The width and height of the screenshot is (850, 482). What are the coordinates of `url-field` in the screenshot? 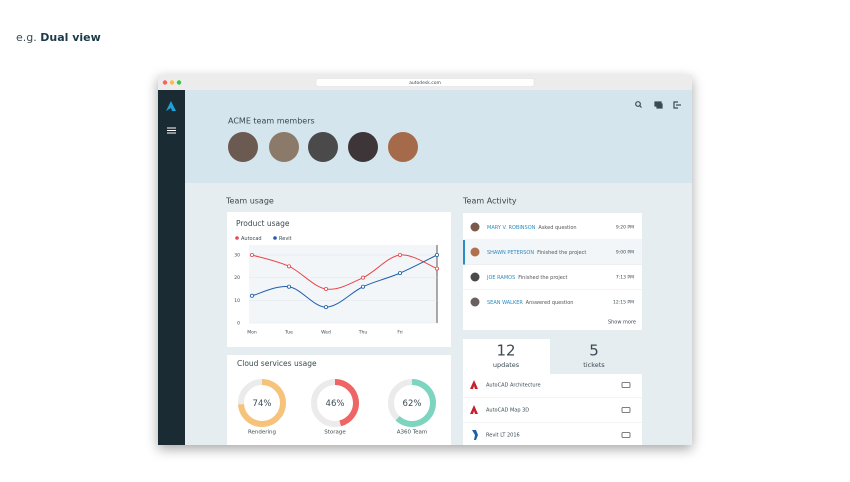 It's located at (425, 82).